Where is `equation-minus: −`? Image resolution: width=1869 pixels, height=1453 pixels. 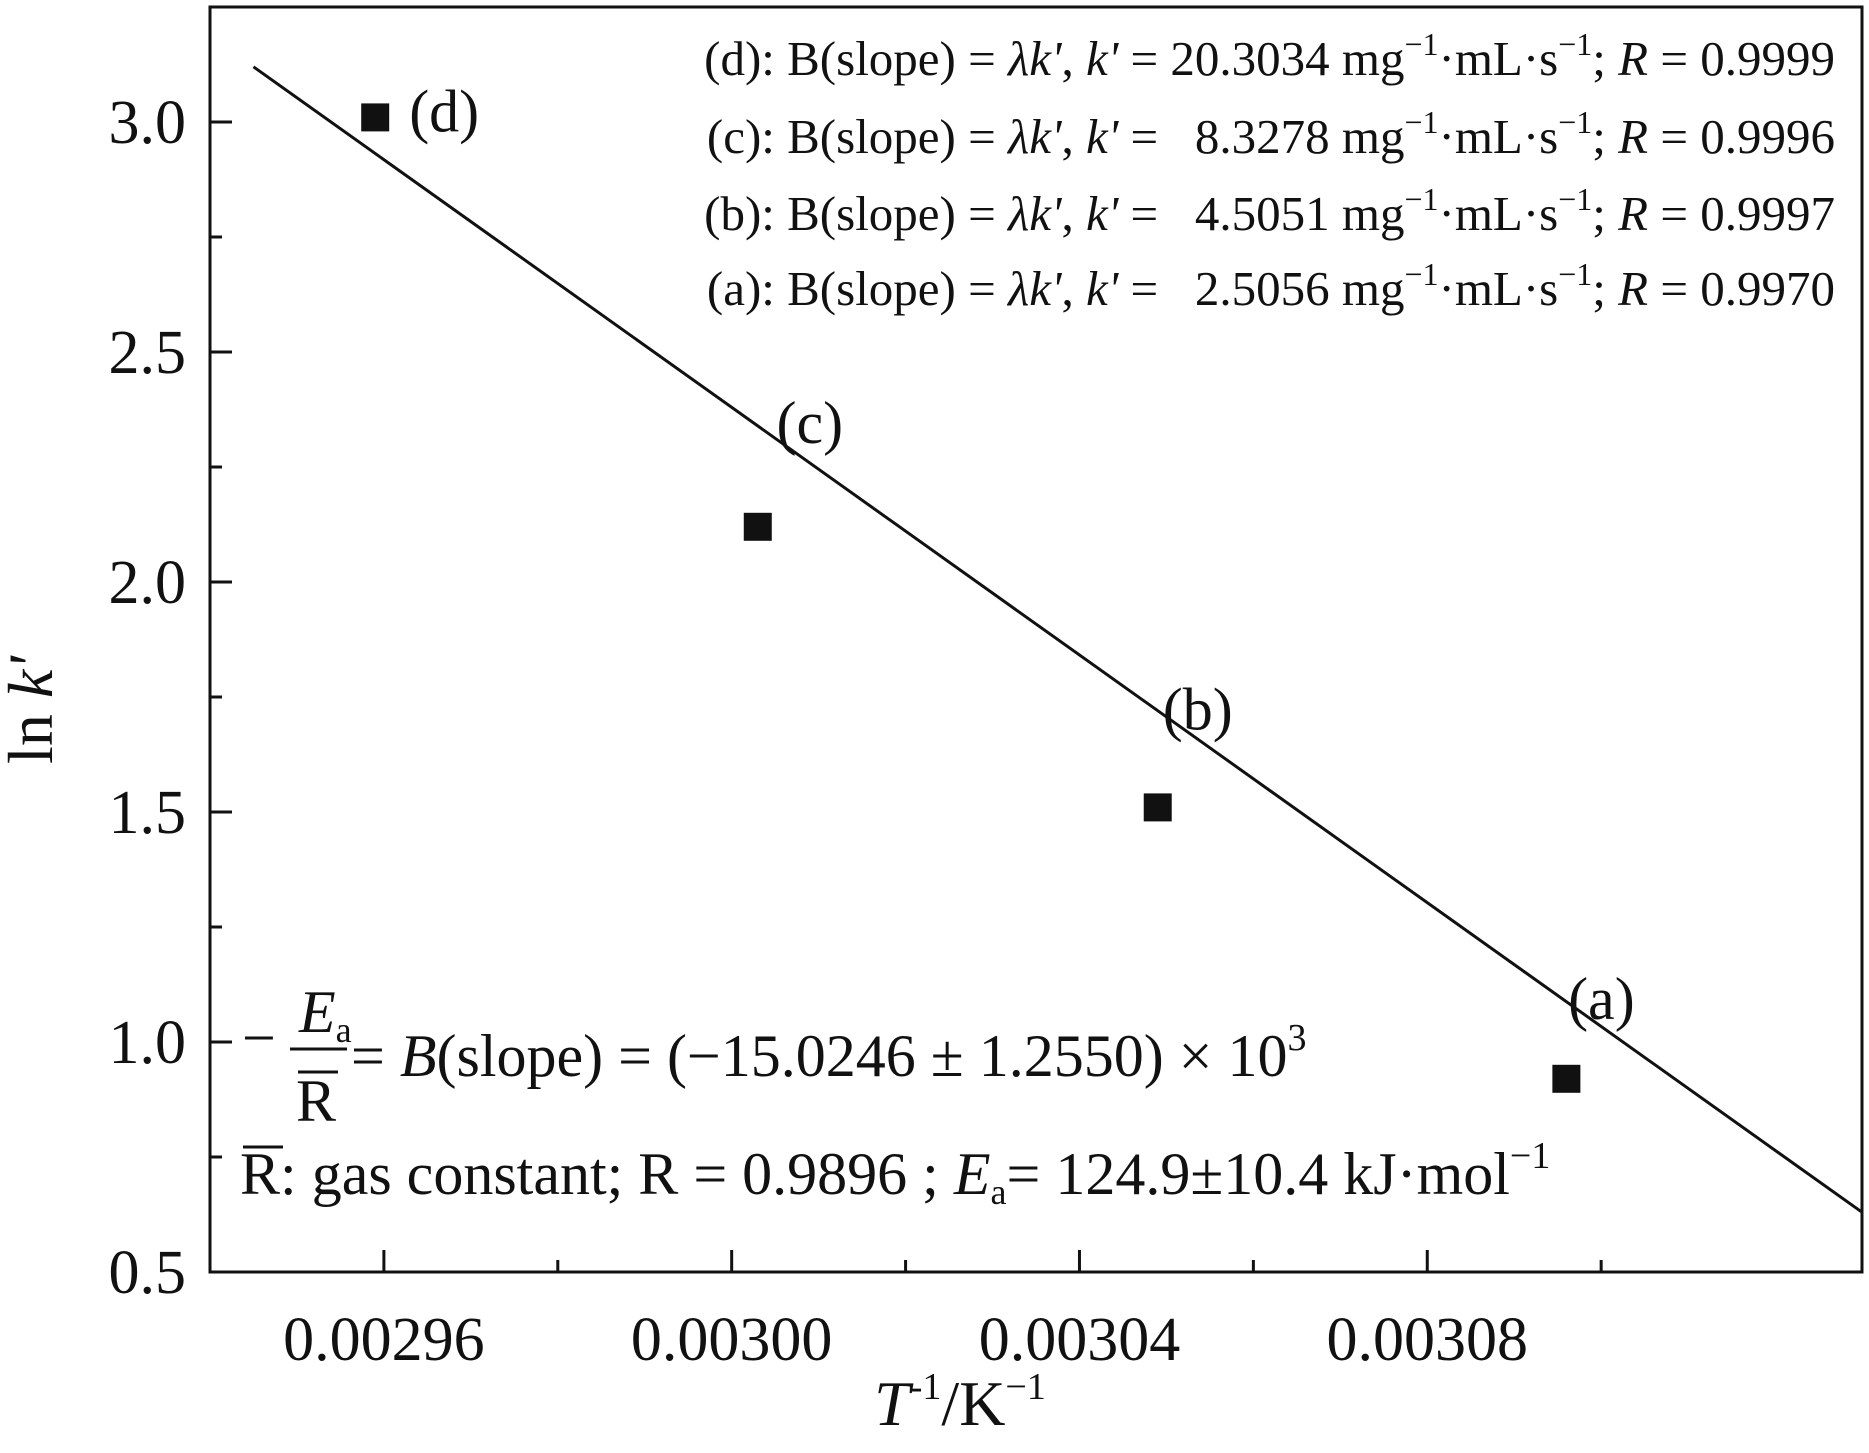 equation-minus: − is located at coordinates (259, 1038).